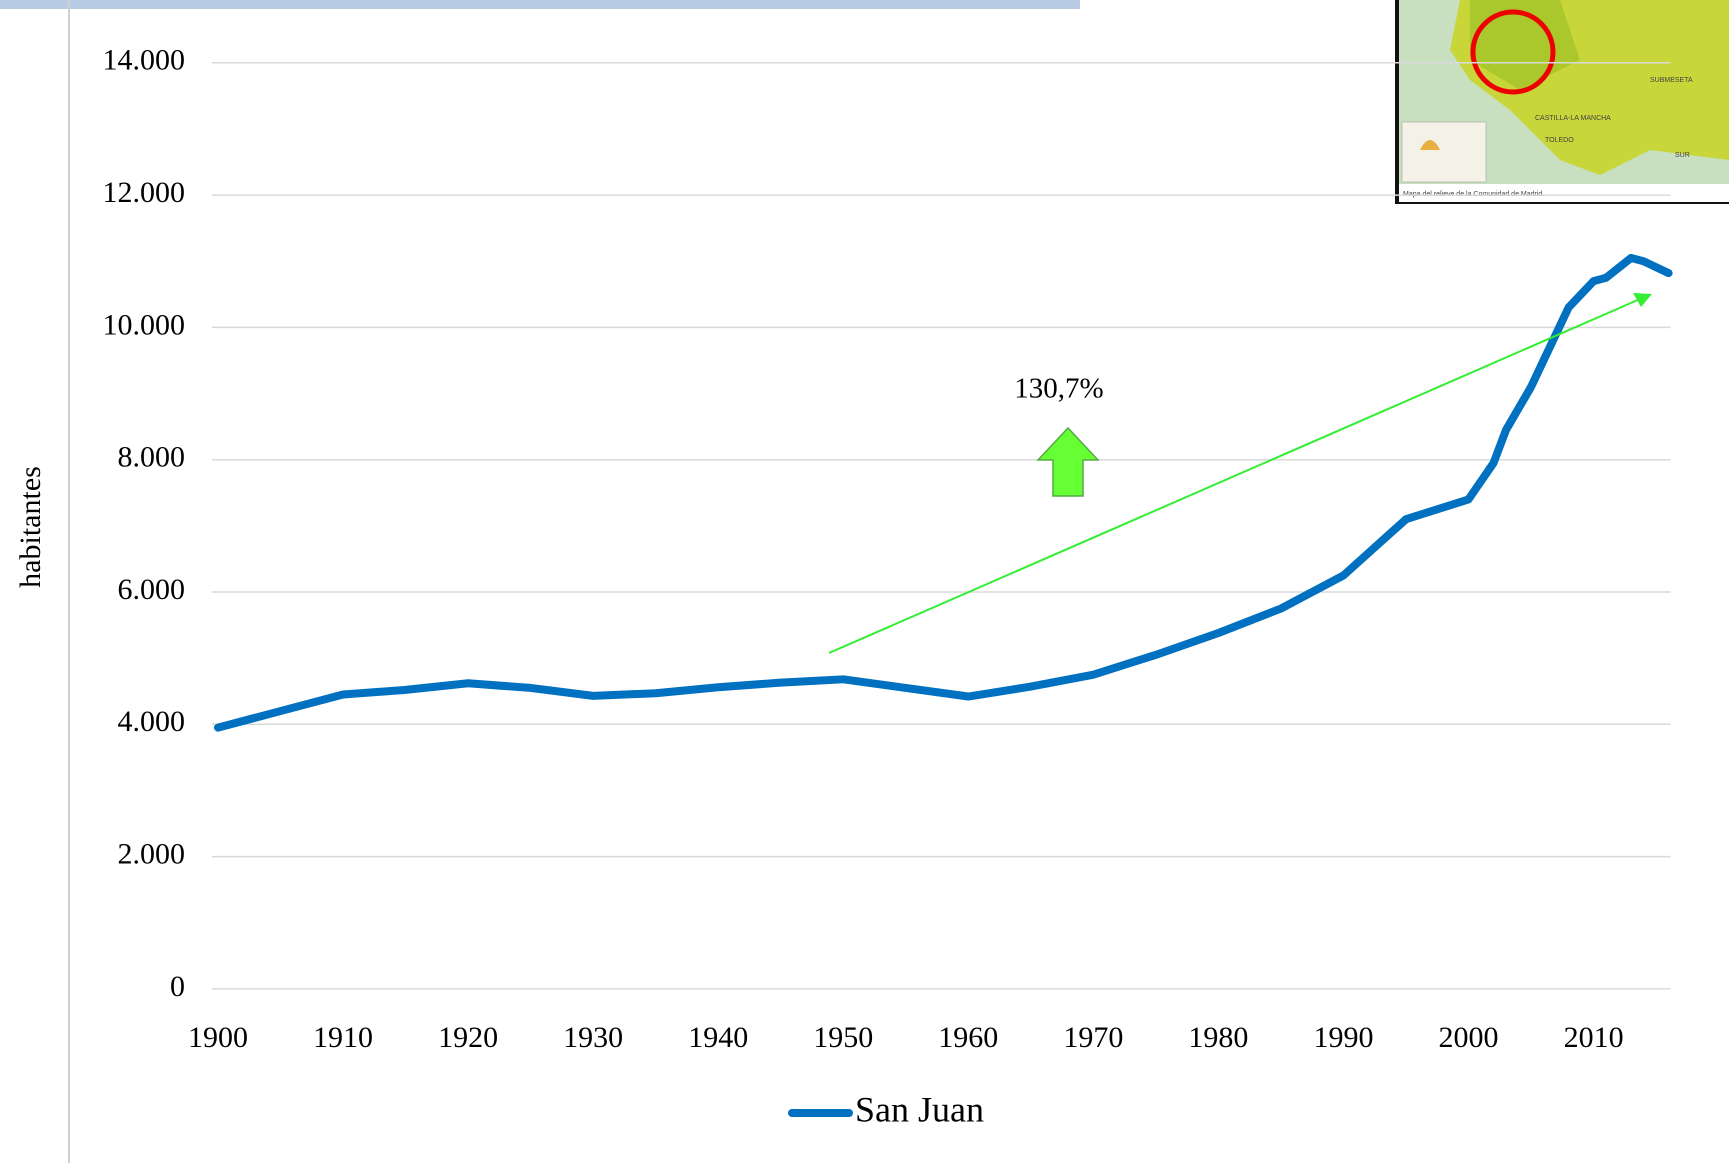 The height and width of the screenshot is (1163, 1729). What do you see at coordinates (593, 1037) in the screenshot?
I see `x-tick-label: 1930` at bounding box center [593, 1037].